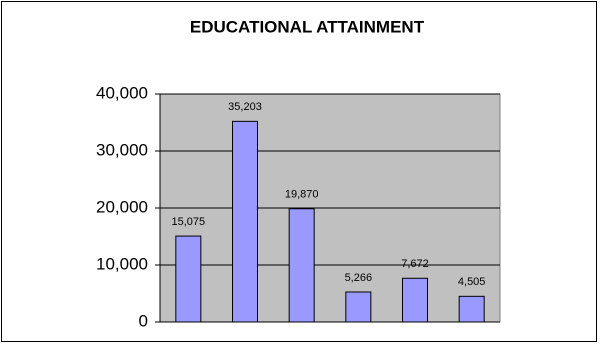  Describe the element at coordinates (415, 264) in the screenshot. I see `data-label: 7,672` at that location.